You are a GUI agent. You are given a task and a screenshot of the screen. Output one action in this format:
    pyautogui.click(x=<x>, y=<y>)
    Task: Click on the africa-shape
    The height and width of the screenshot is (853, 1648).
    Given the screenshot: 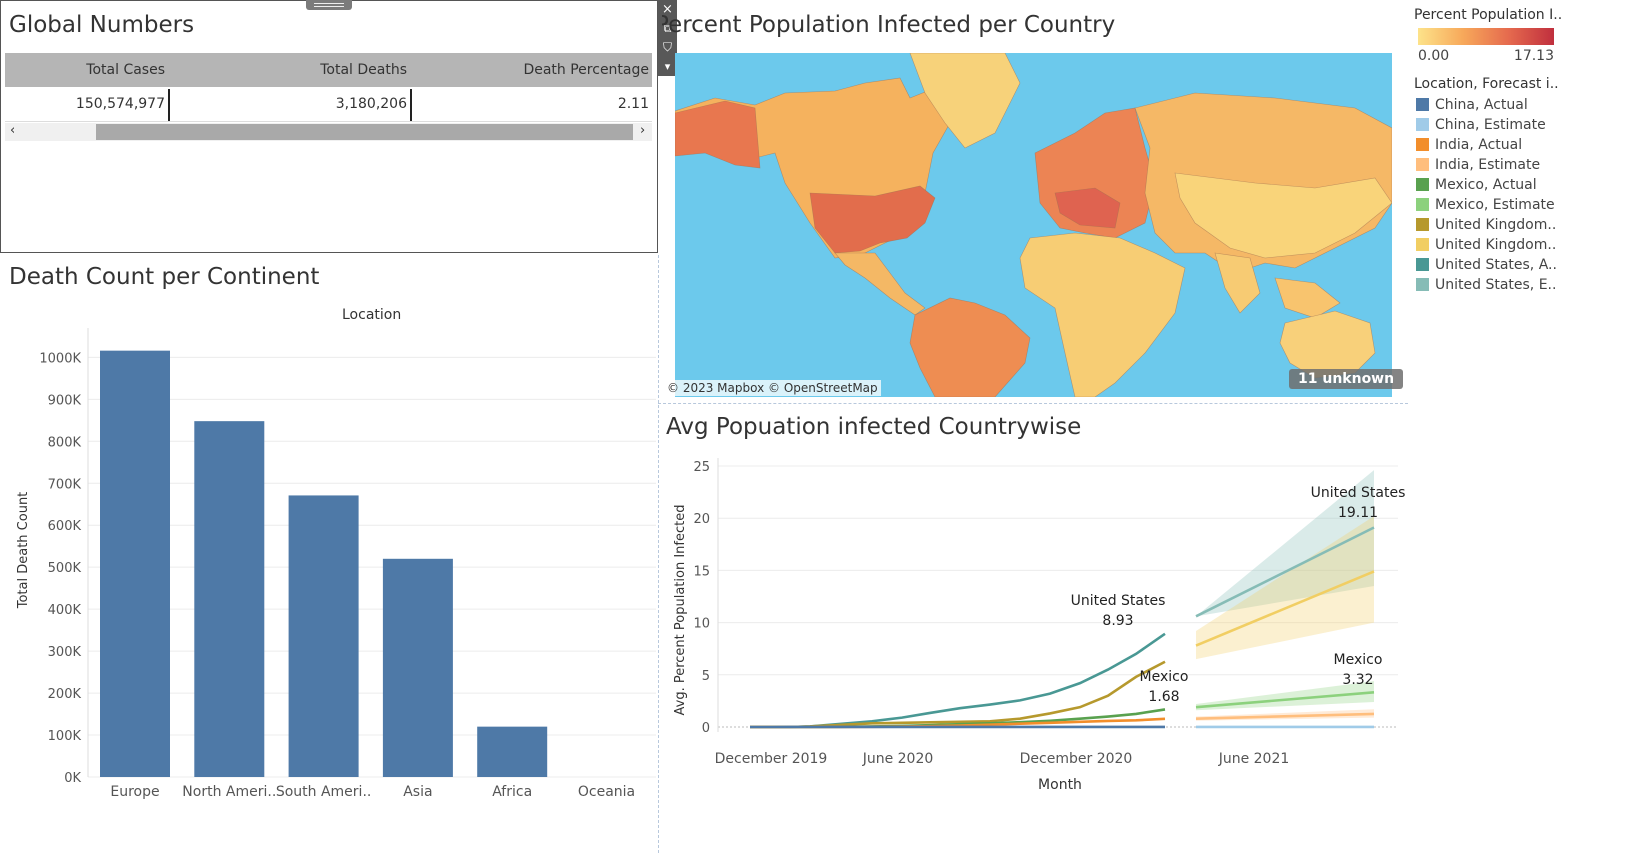 What is the action you would take?
    pyautogui.click(x=1102, y=314)
    